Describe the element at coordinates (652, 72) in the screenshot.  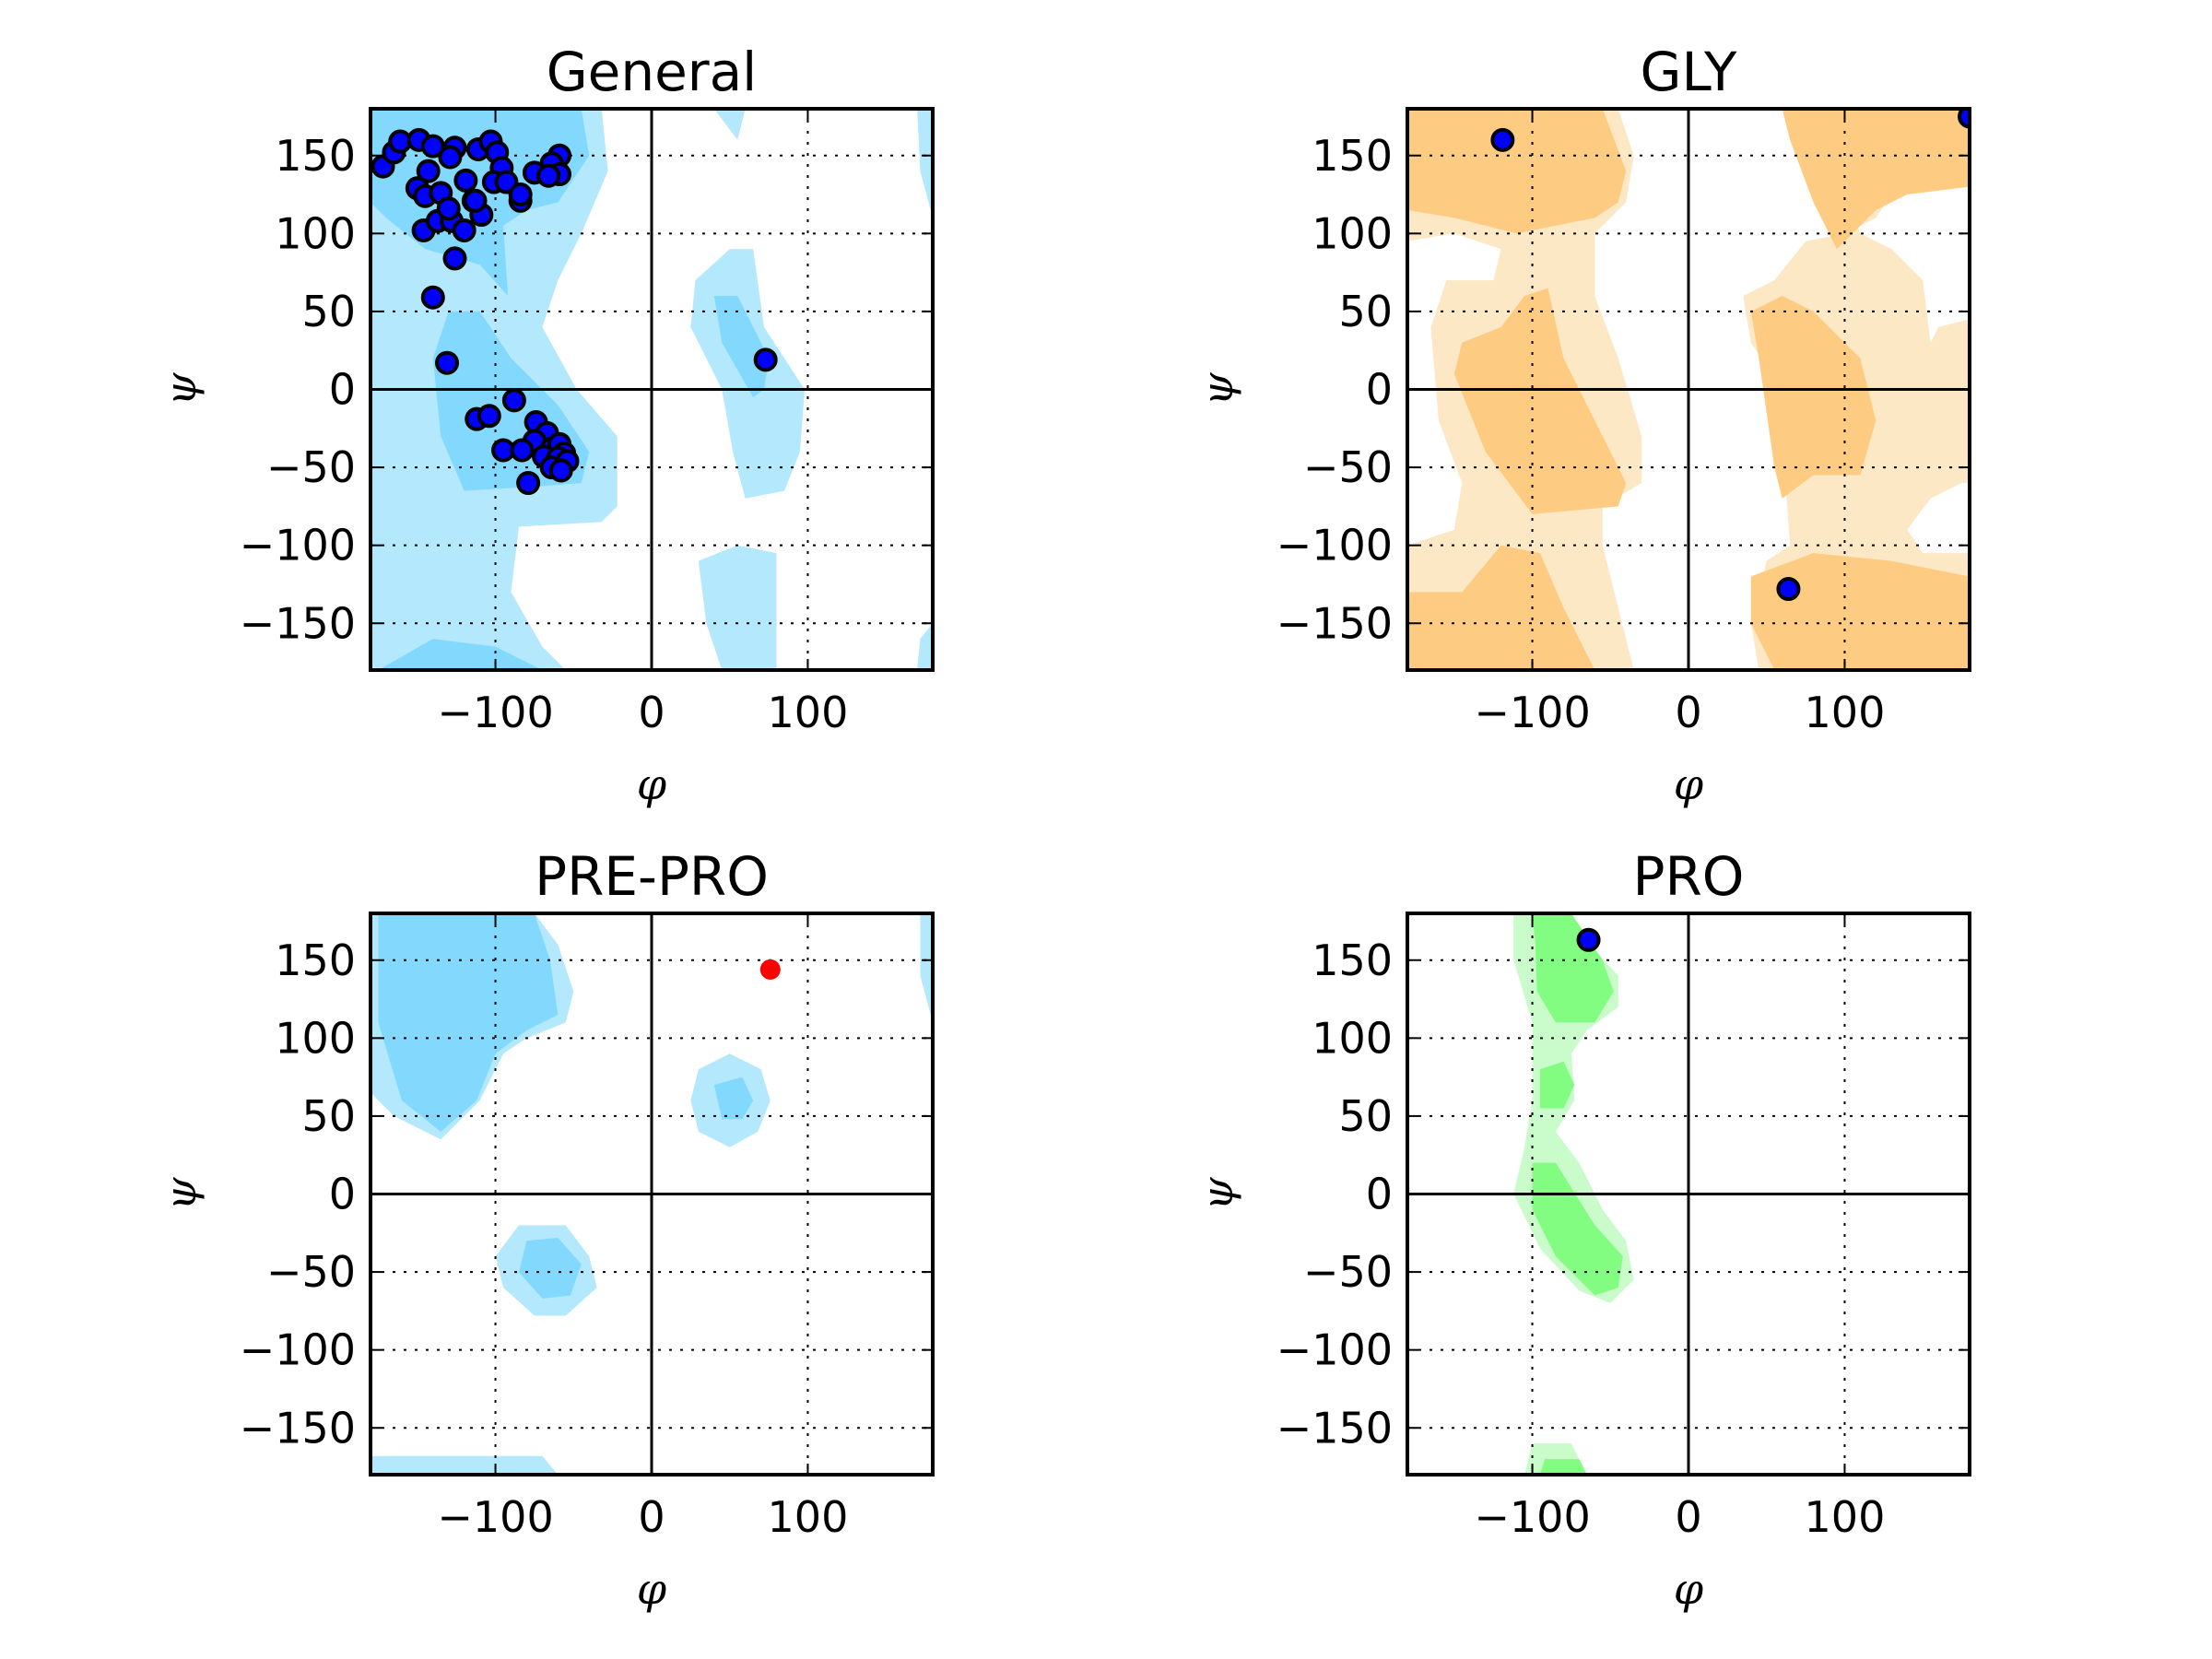
I see `panel-title: General` at that location.